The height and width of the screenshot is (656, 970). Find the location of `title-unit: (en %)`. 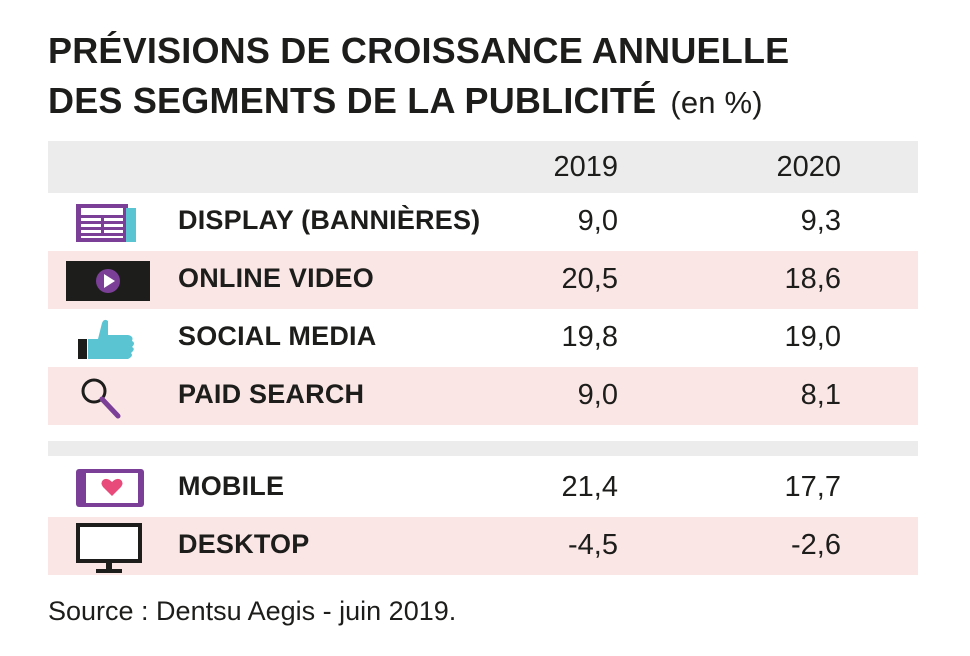

title-unit: (en %) is located at coordinates (716, 102).